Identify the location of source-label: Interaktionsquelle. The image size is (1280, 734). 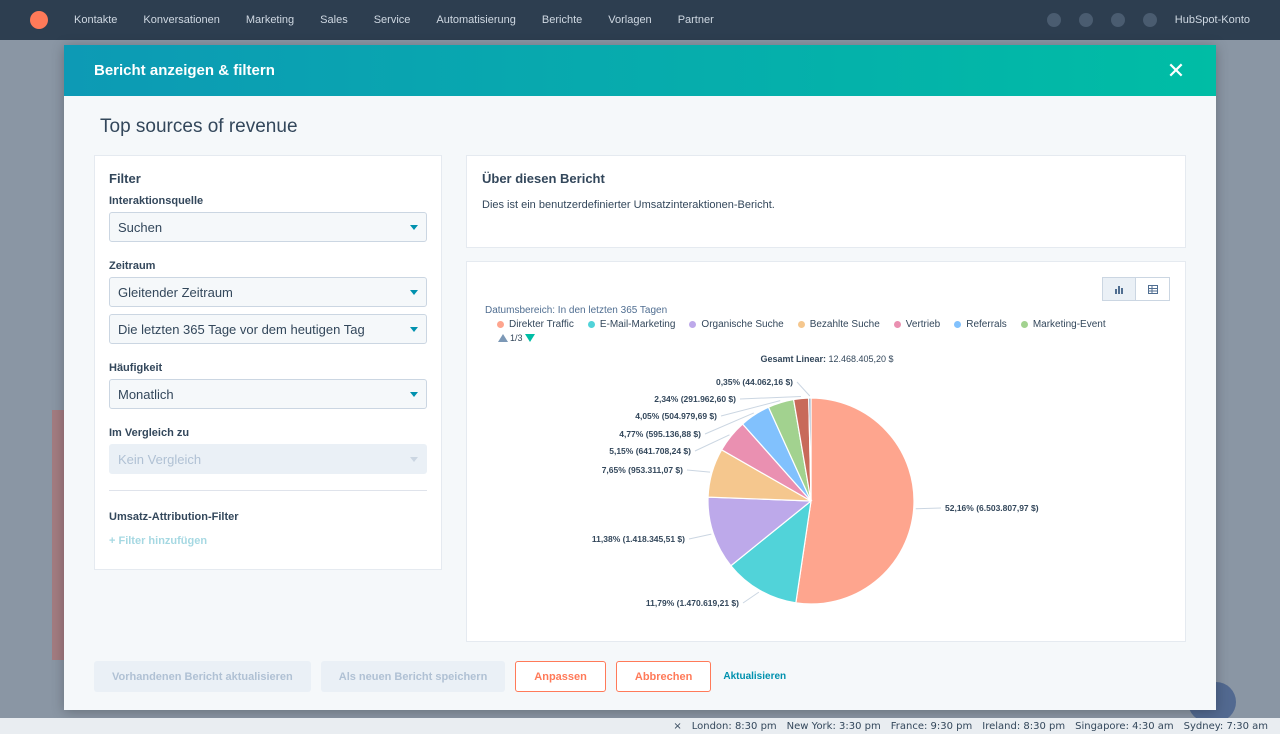
(156, 201).